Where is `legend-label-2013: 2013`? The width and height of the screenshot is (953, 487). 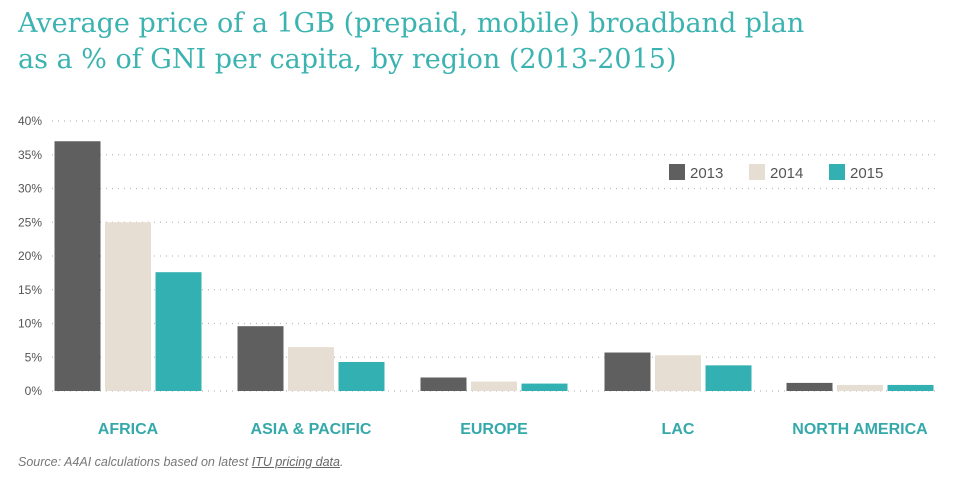 legend-label-2013: 2013 is located at coordinates (706, 173).